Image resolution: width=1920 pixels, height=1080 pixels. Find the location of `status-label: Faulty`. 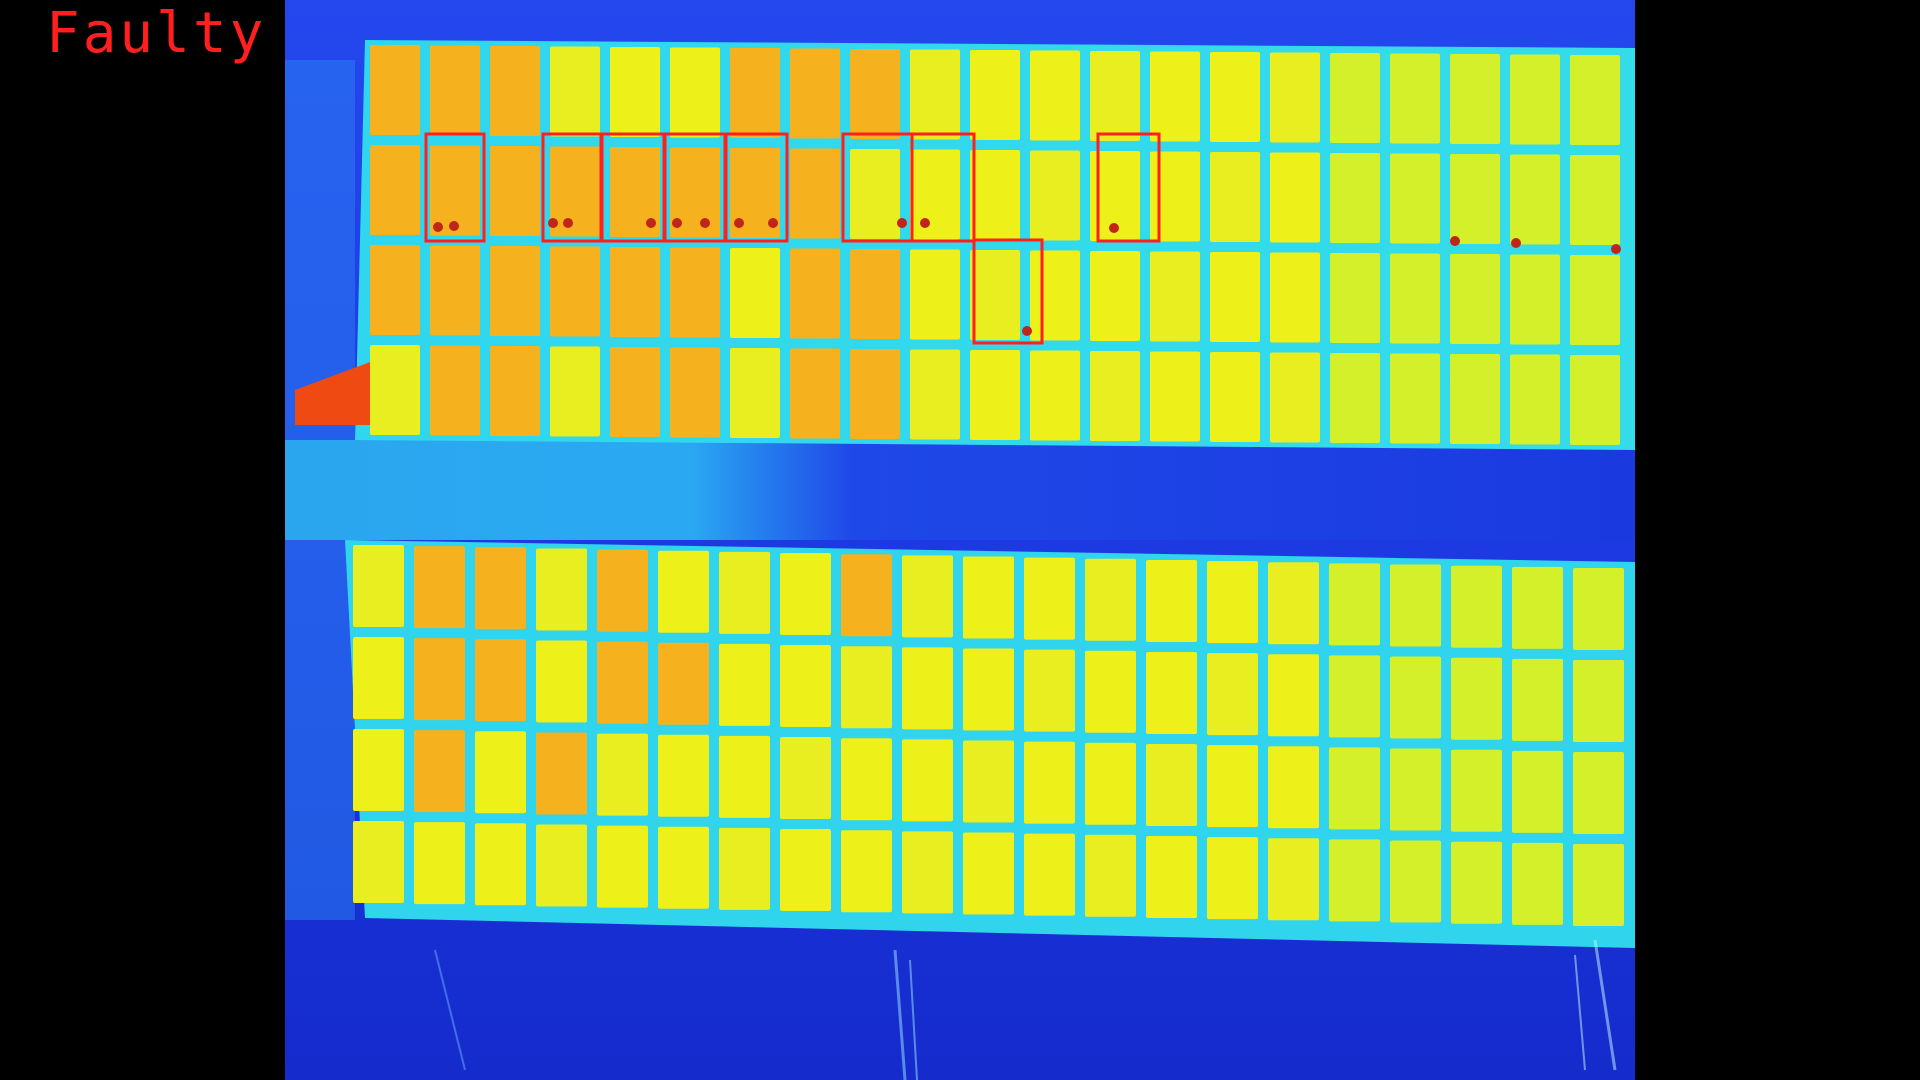

status-label: Faulty is located at coordinates (156, 33).